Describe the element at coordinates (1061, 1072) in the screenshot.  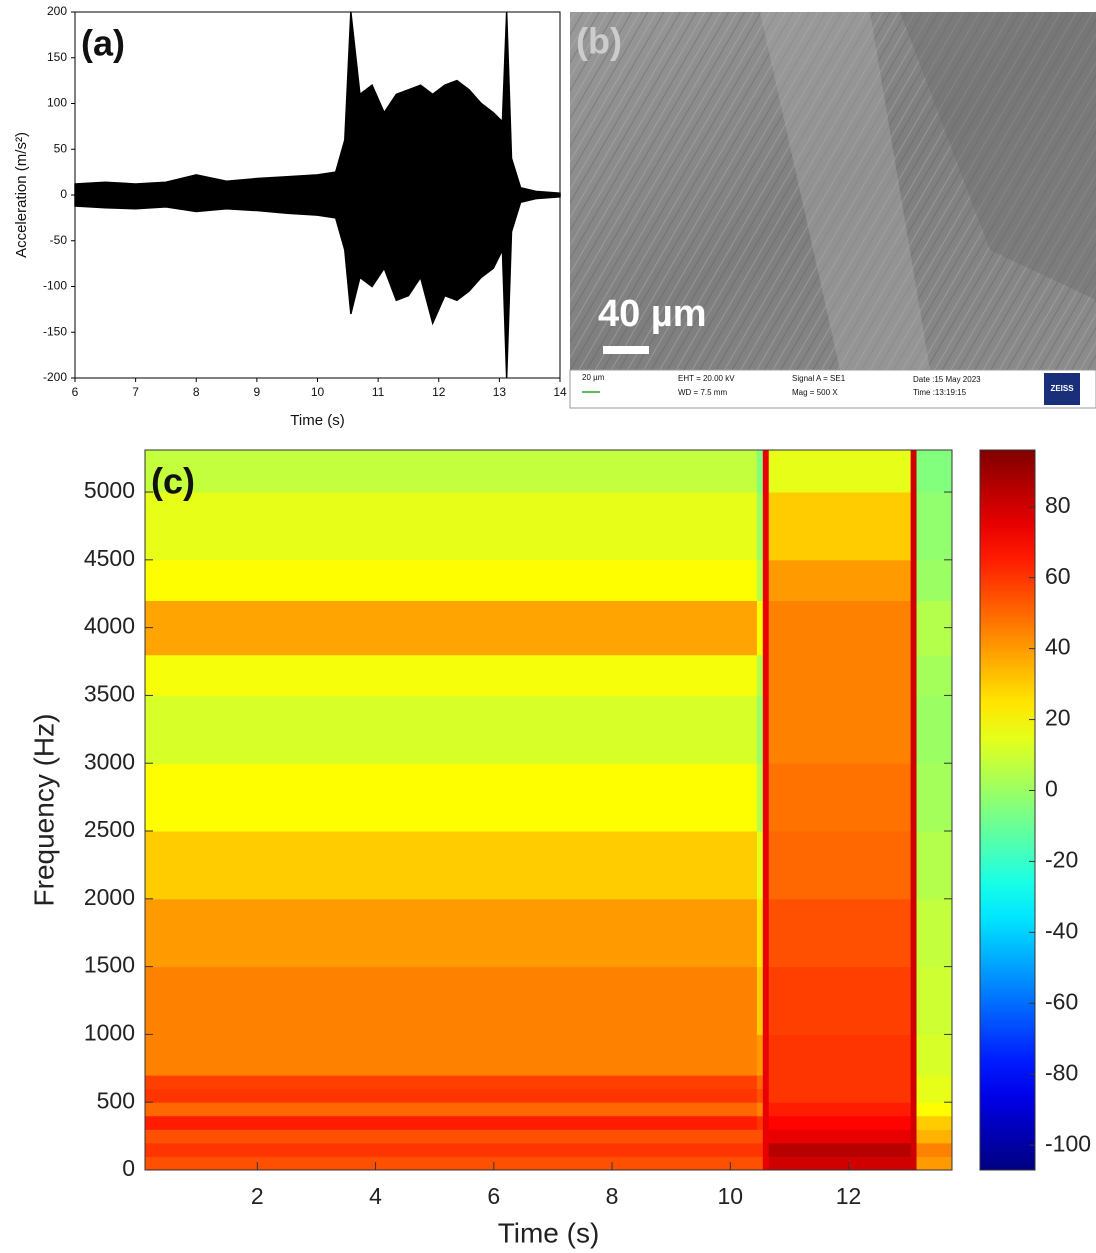
I see `colorbar-tick-label: -80` at that location.